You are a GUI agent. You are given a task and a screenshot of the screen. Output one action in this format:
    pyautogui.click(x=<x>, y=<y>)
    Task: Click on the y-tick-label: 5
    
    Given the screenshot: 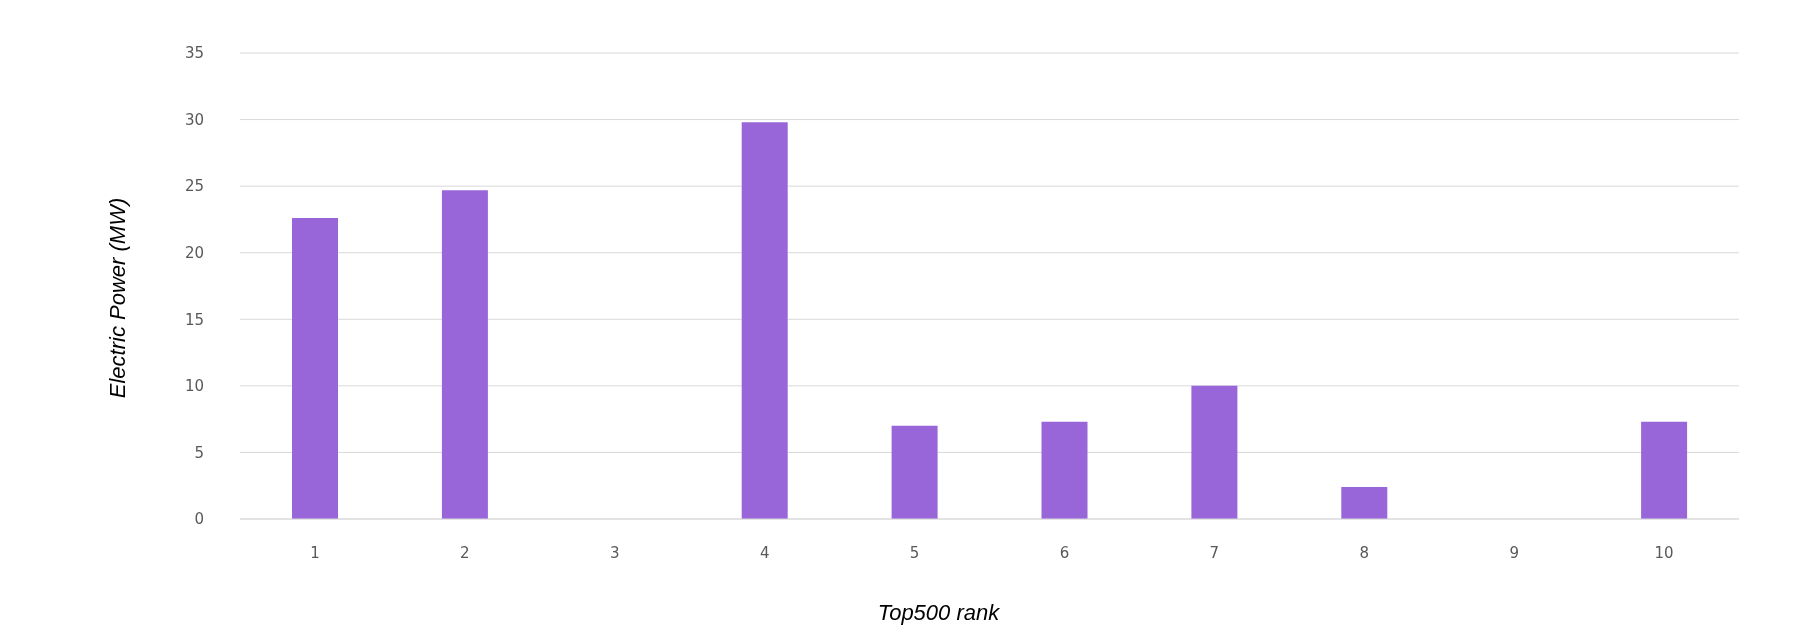 What is the action you would take?
    pyautogui.click(x=199, y=452)
    